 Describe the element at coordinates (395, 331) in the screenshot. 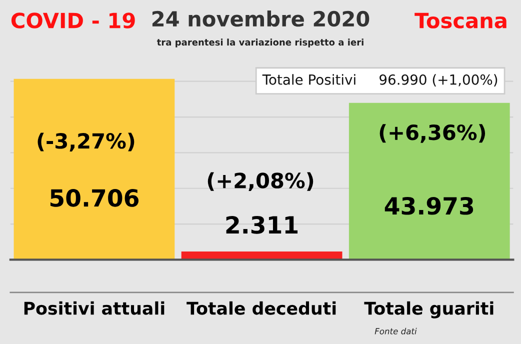

I see `source-note: Fonte dati` at that location.